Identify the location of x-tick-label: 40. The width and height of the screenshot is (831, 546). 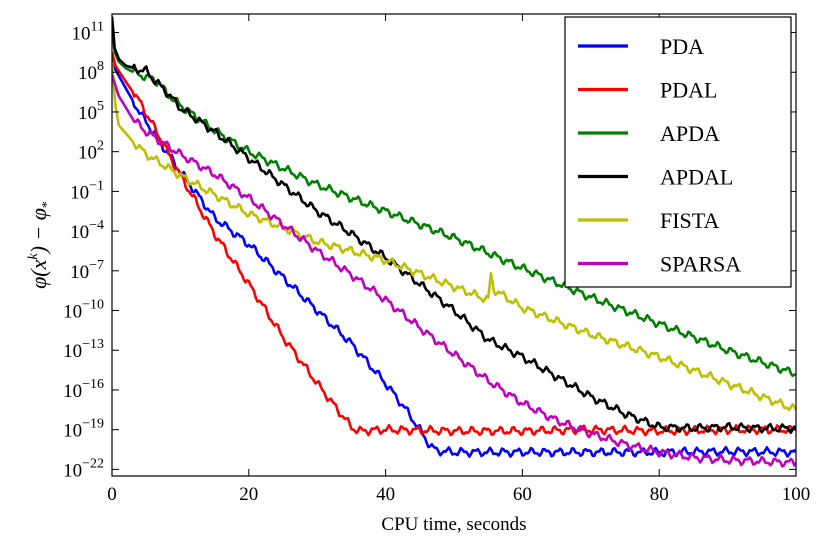
(385, 494).